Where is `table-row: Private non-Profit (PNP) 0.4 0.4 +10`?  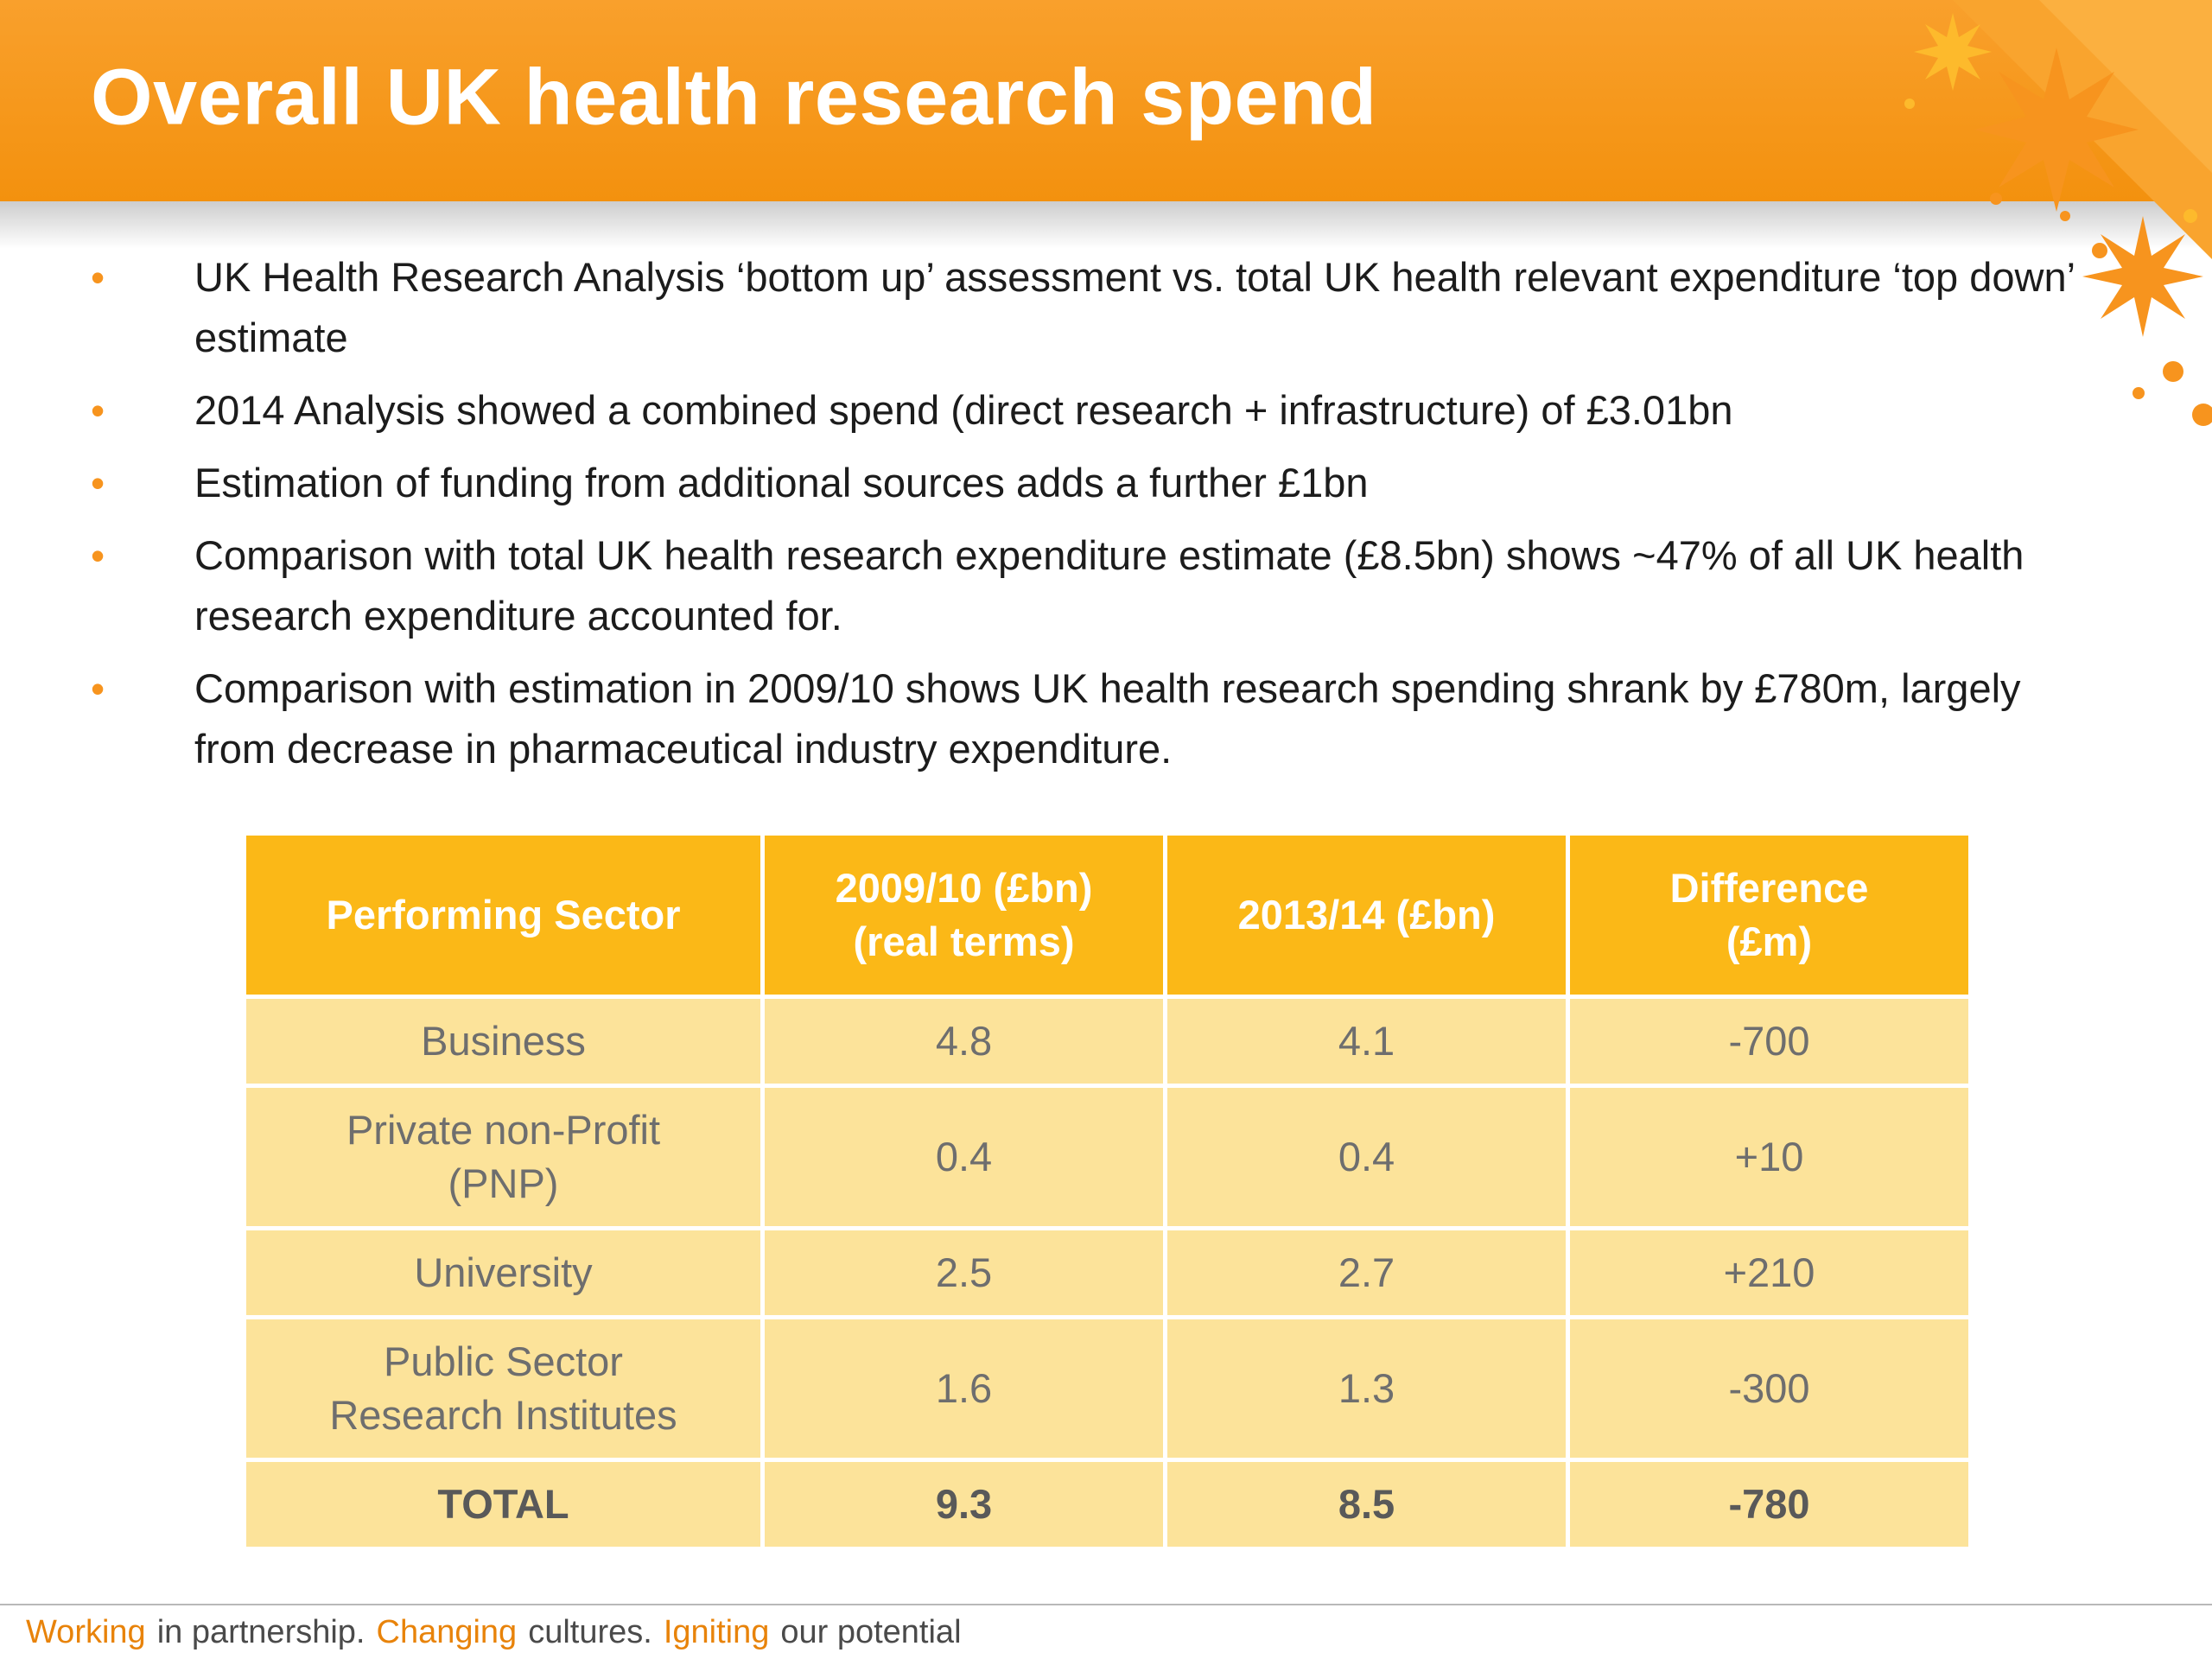
table-row: Private non-Profit (PNP) 0.4 0.4 +10 is located at coordinates (1107, 1157).